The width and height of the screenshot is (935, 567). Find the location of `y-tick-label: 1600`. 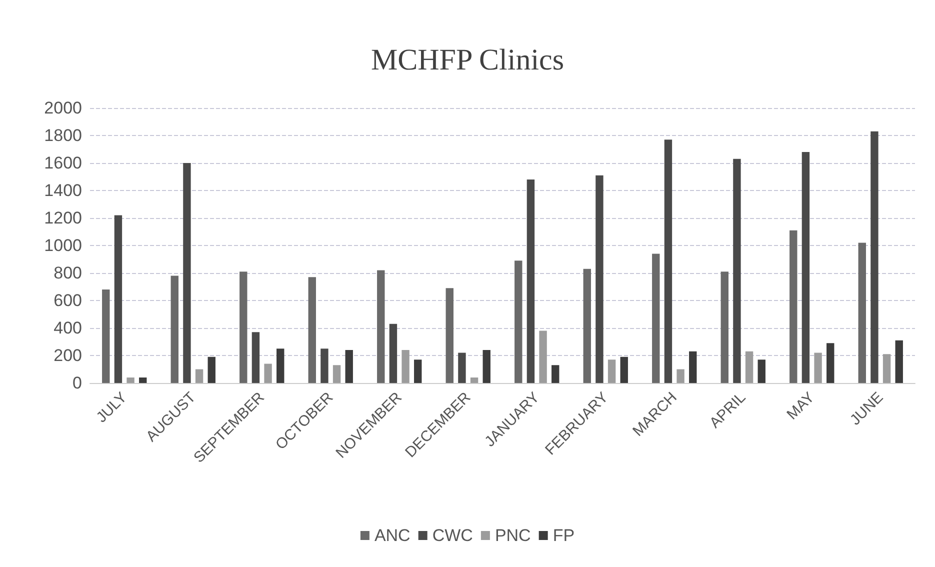

y-tick-label: 1600 is located at coordinates (63, 163).